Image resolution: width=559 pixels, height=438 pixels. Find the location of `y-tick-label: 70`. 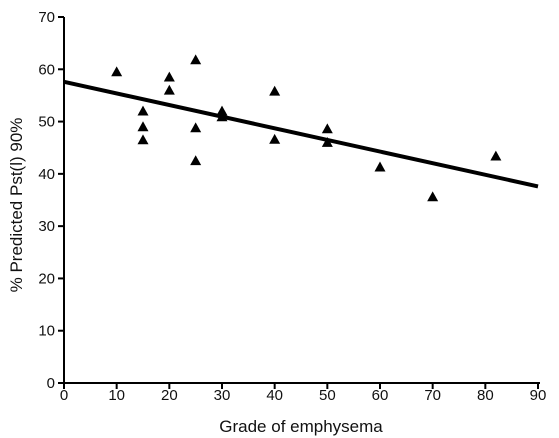

y-tick-label: 70 is located at coordinates (46, 17).